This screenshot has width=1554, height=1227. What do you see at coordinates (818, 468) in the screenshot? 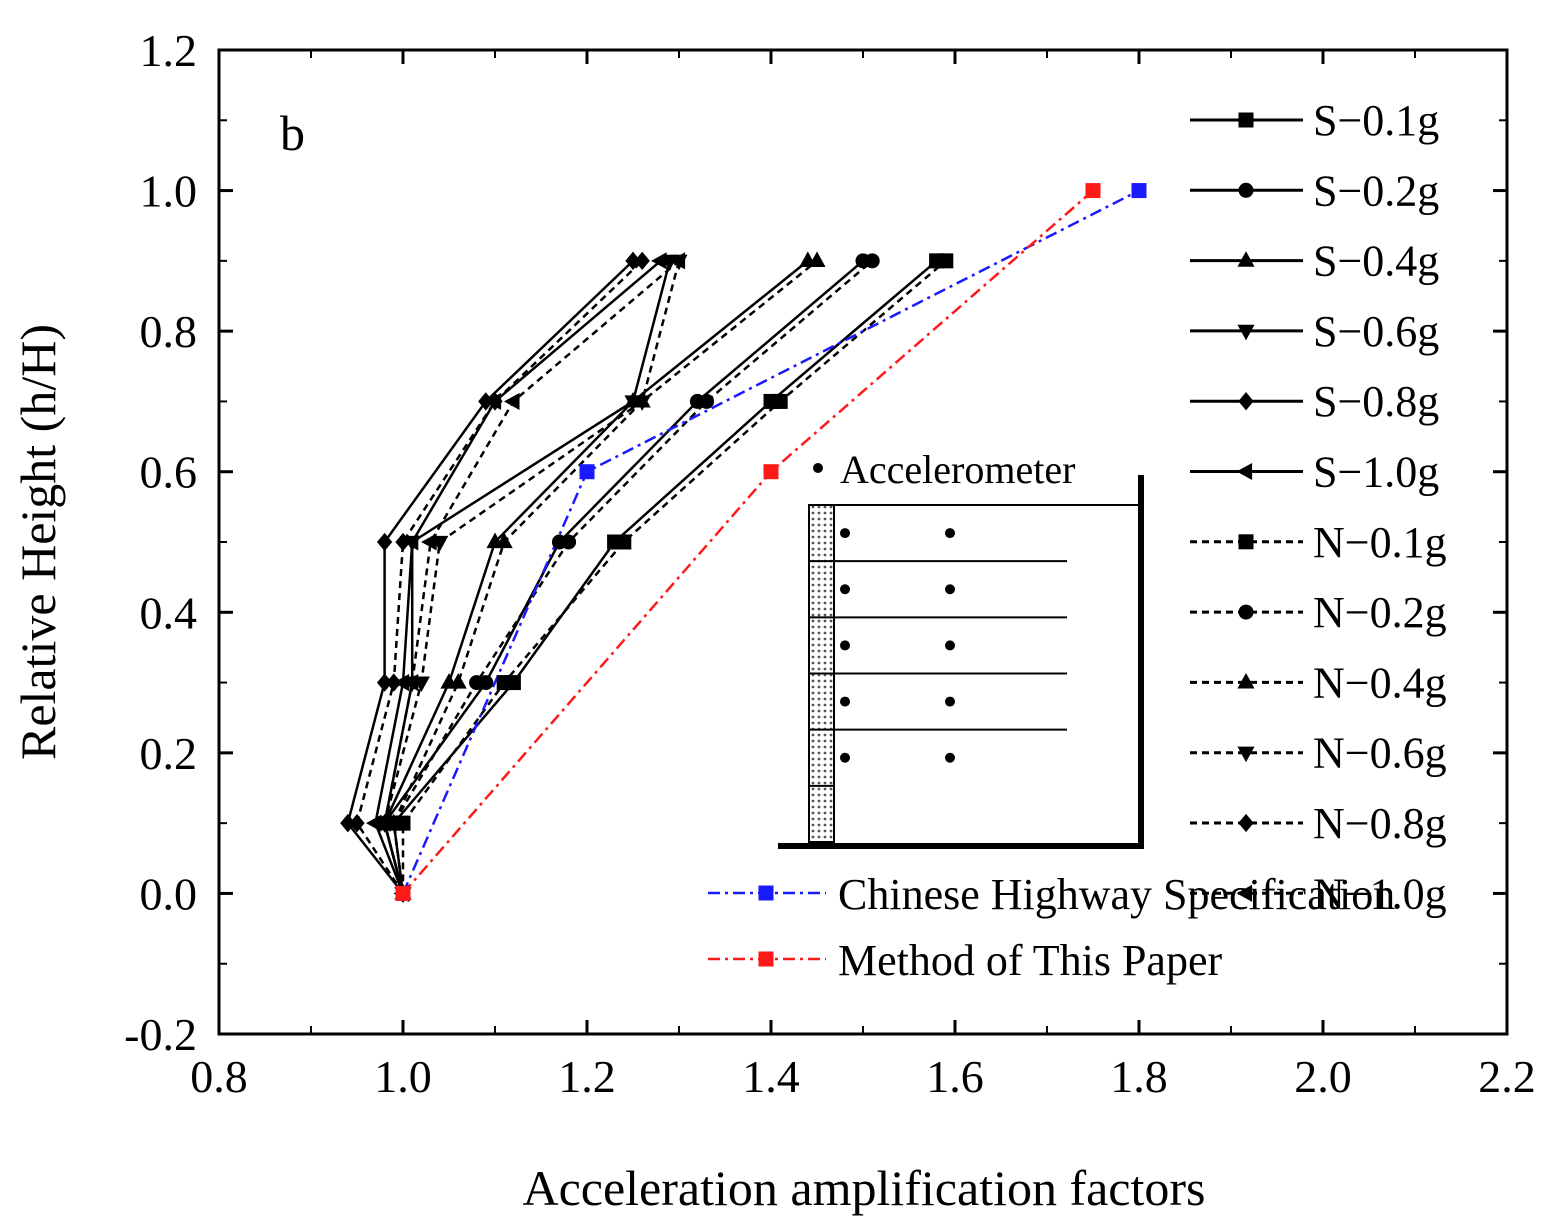
I see `inset-legend-sensor-dot` at bounding box center [818, 468].